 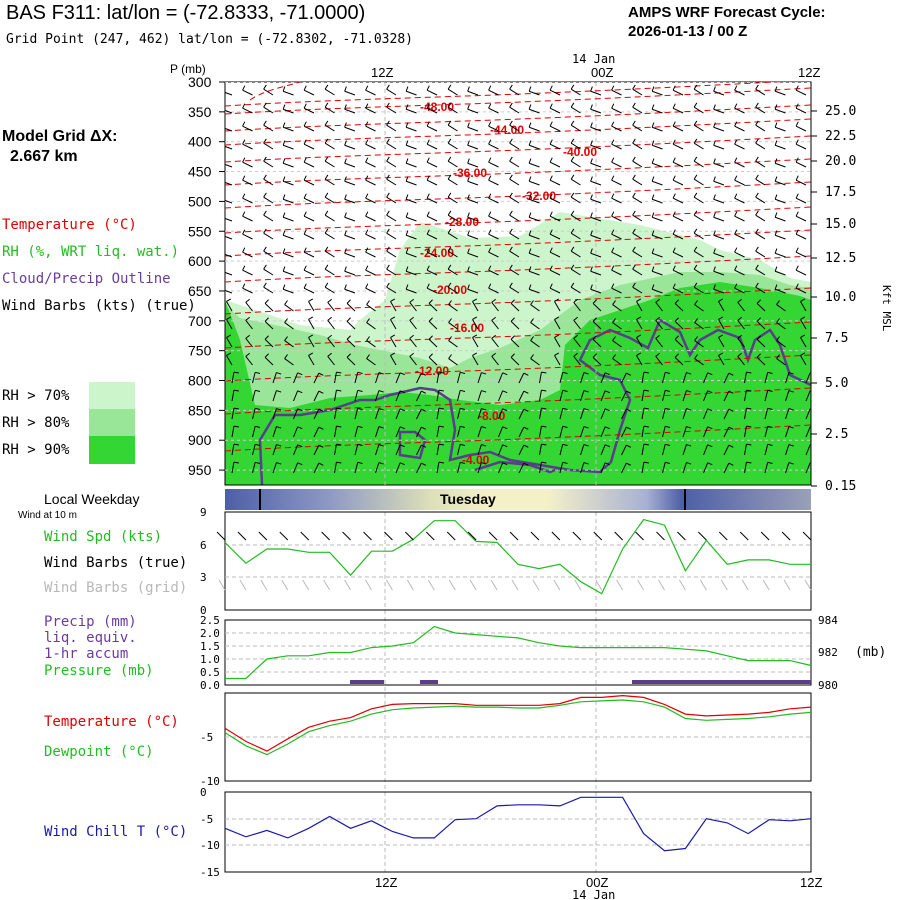 I want to click on grid-wind-barb, so click(x=431, y=585).